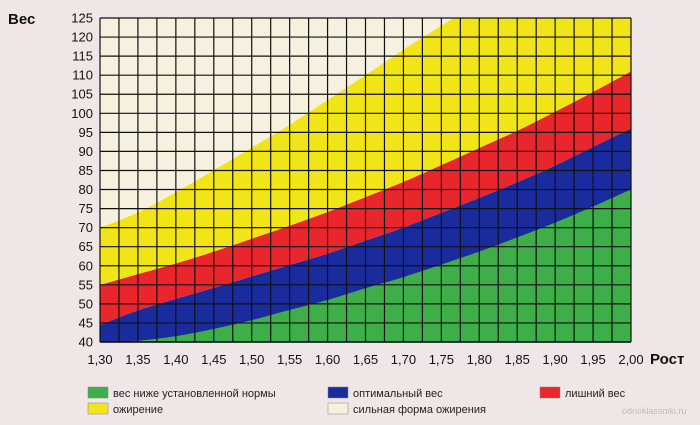 The width and height of the screenshot is (700, 425). What do you see at coordinates (86, 303) in the screenshot?
I see `y-tick-label: 50` at bounding box center [86, 303].